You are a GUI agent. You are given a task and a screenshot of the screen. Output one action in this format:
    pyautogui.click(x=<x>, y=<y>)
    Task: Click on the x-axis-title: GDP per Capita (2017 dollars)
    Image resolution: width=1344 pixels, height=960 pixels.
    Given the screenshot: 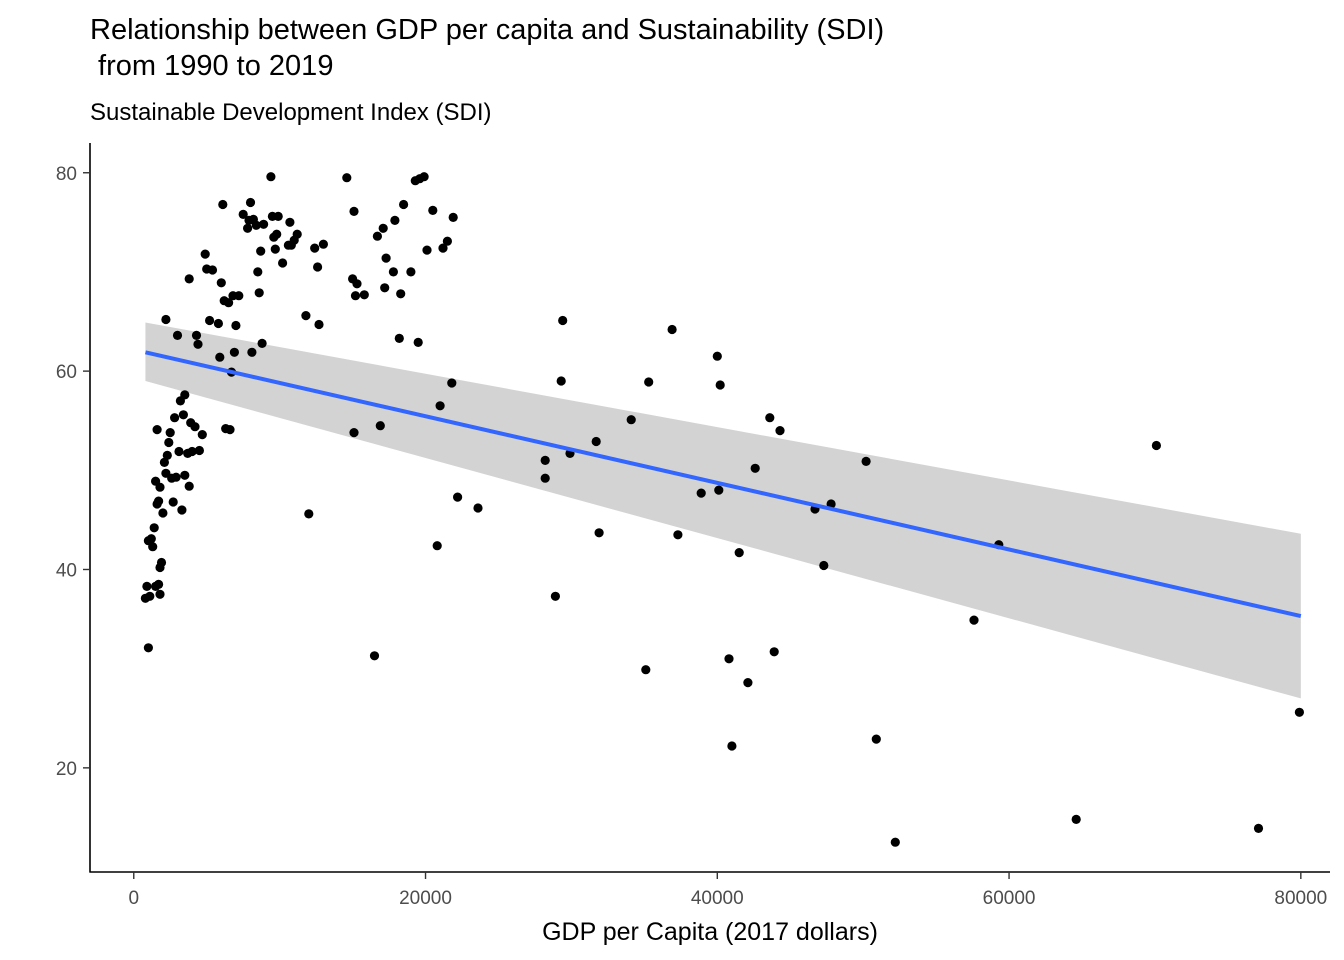 What is the action you would take?
    pyautogui.click(x=710, y=932)
    